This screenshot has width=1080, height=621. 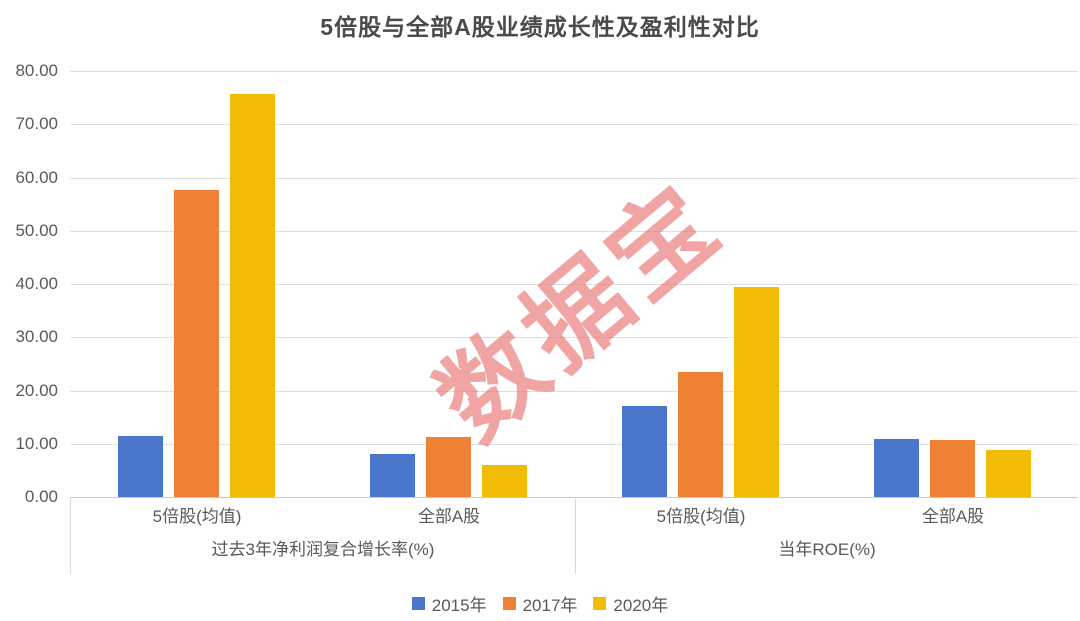 What do you see at coordinates (36, 177) in the screenshot?
I see `y-tick-label: 60.00` at bounding box center [36, 177].